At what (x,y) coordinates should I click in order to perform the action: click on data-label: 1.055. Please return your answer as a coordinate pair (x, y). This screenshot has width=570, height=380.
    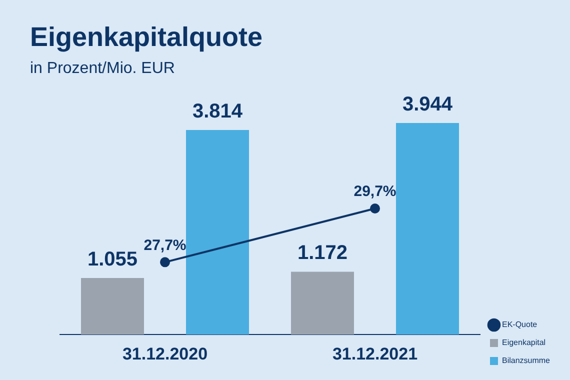
    Looking at the image, I should click on (112, 259).